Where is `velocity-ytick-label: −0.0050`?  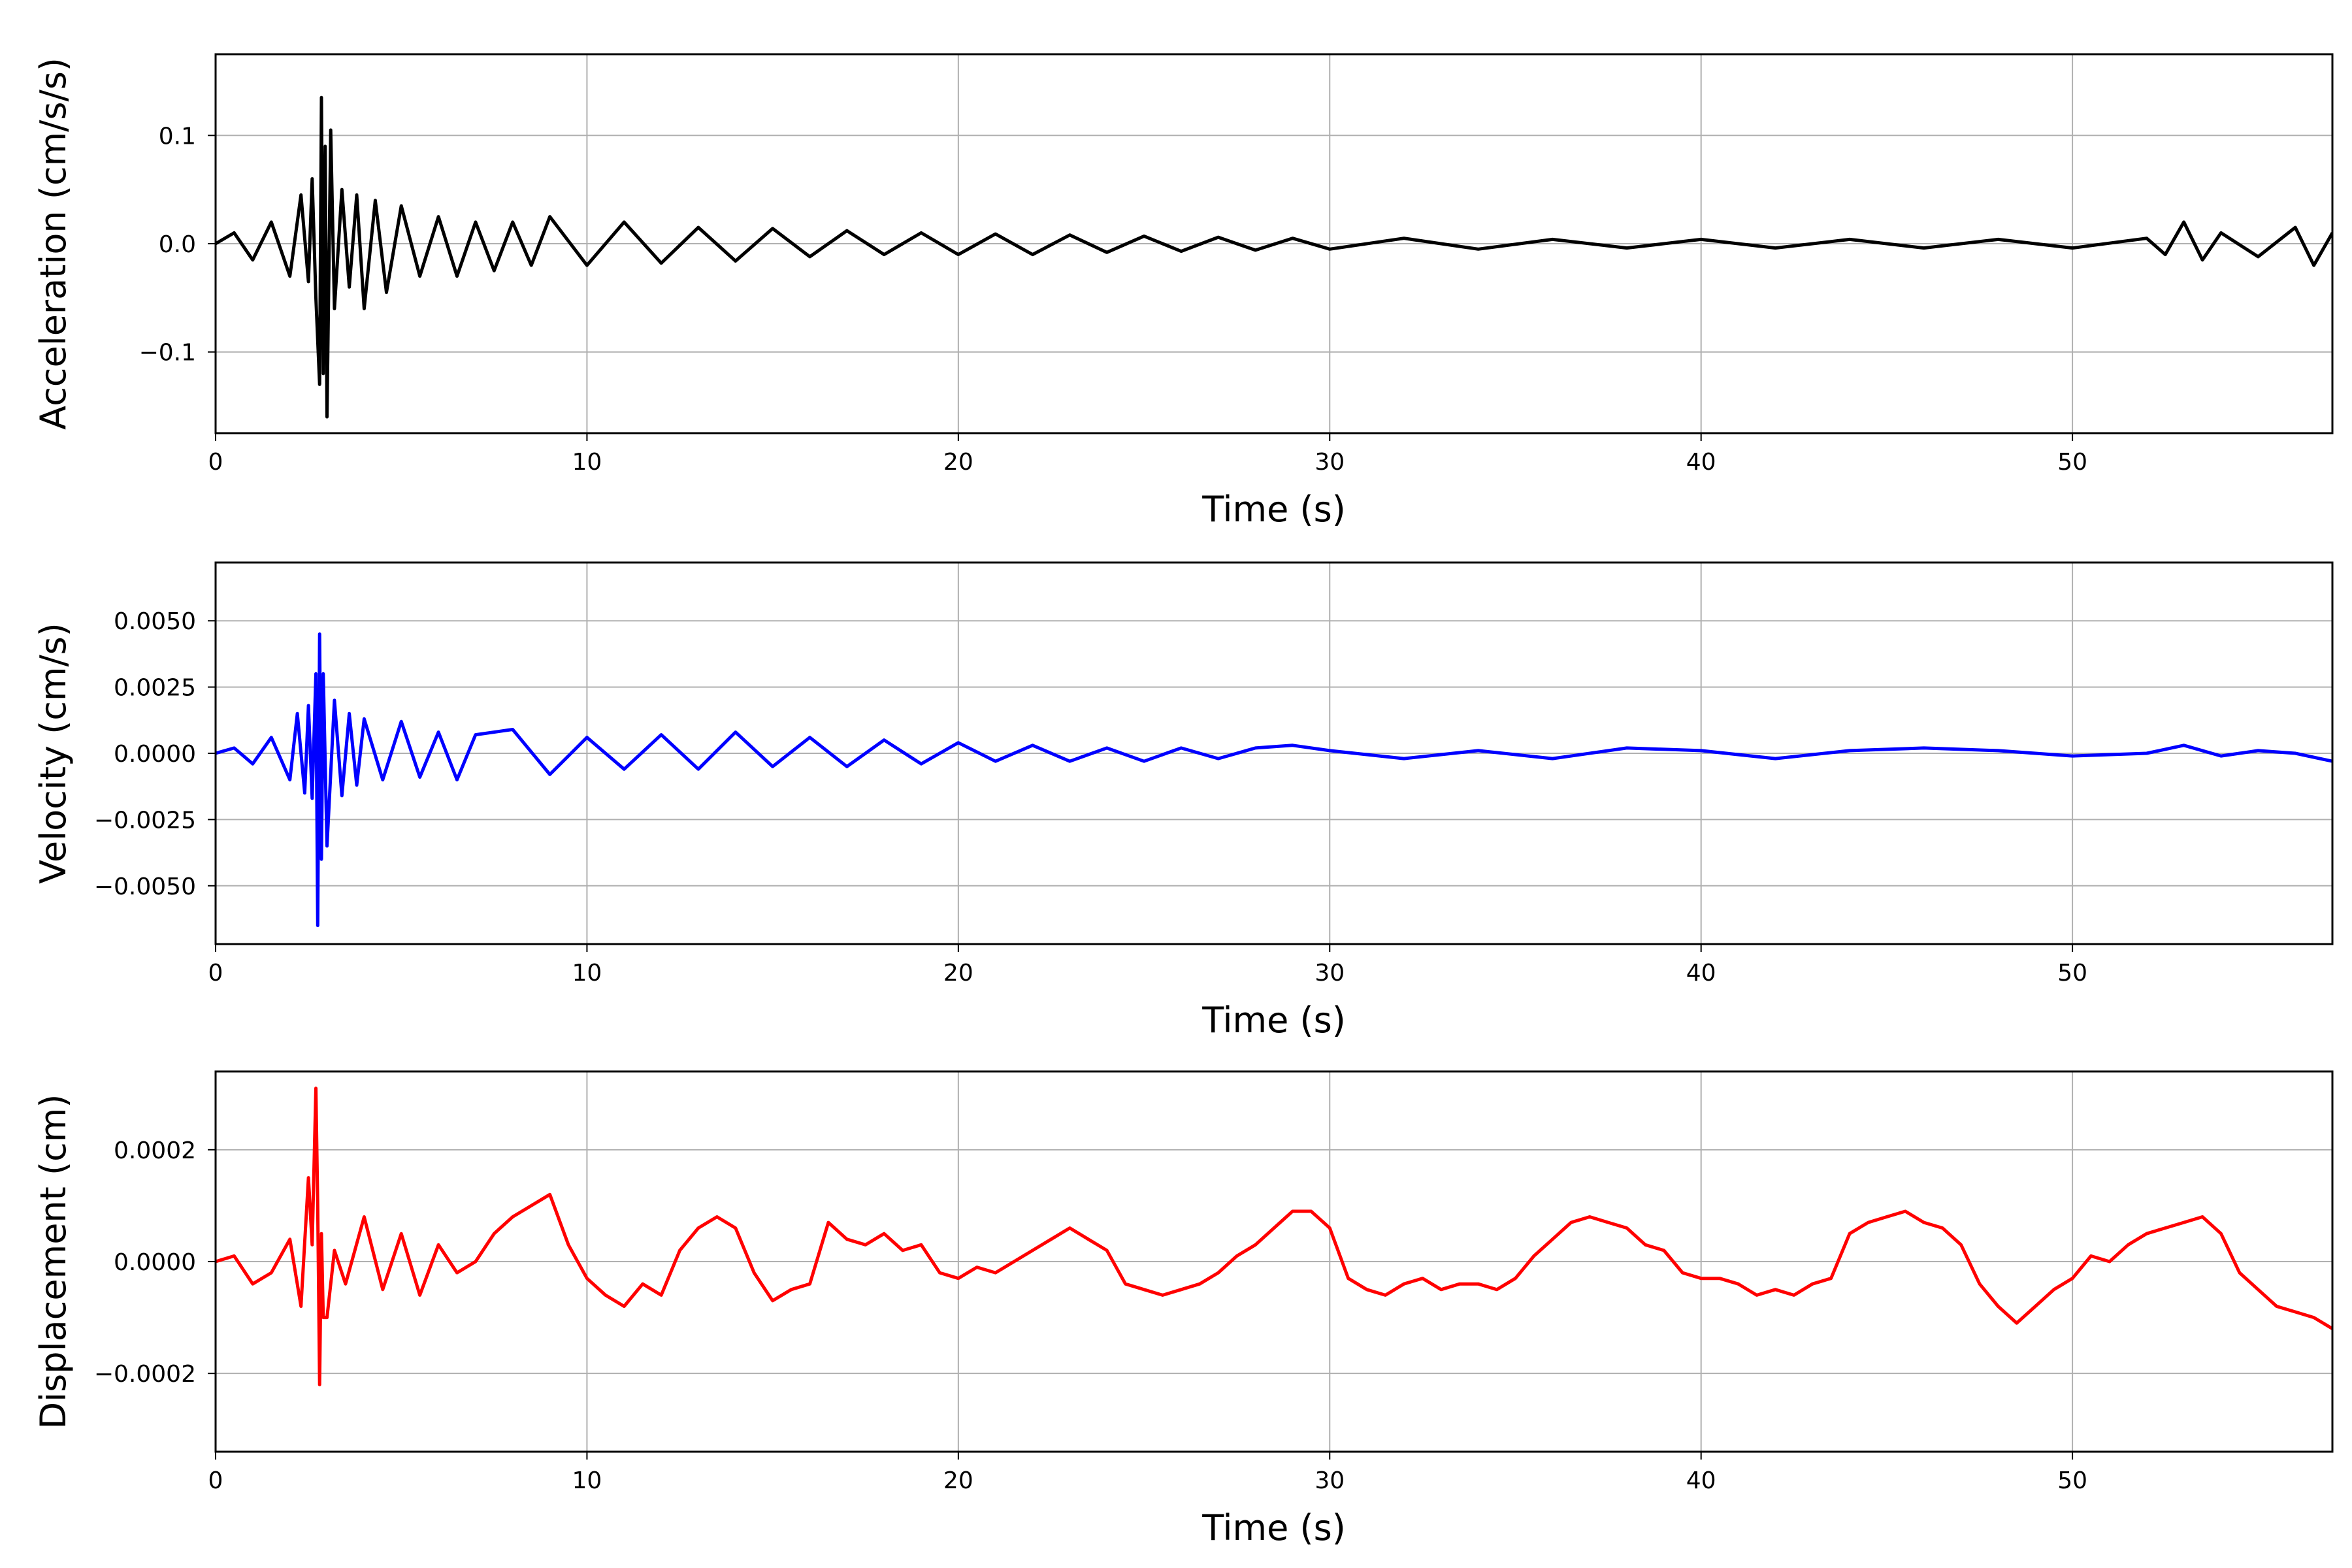 velocity-ytick-label: −0.0050 is located at coordinates (145, 887).